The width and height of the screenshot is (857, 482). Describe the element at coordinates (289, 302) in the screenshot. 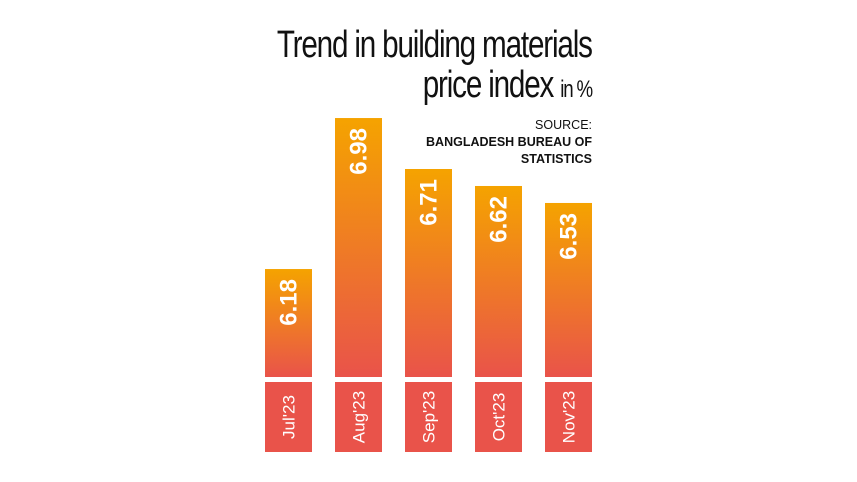

I see `data-label: 6.18` at that location.